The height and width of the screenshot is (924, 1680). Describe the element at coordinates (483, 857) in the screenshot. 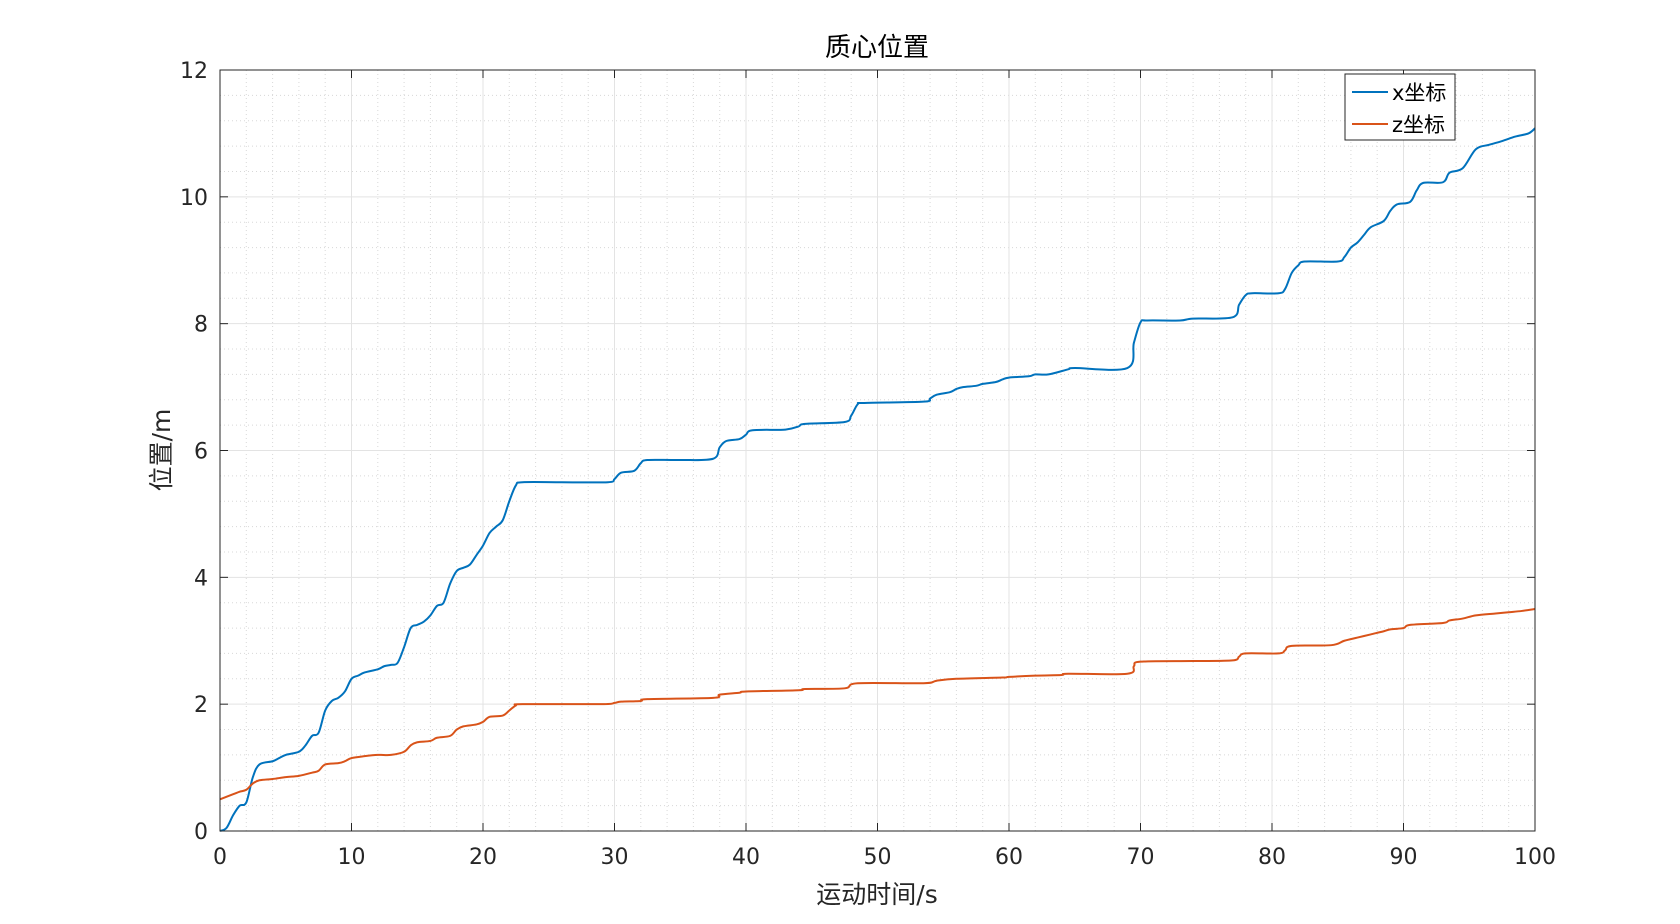

I see `x-tick-label: 20` at that location.